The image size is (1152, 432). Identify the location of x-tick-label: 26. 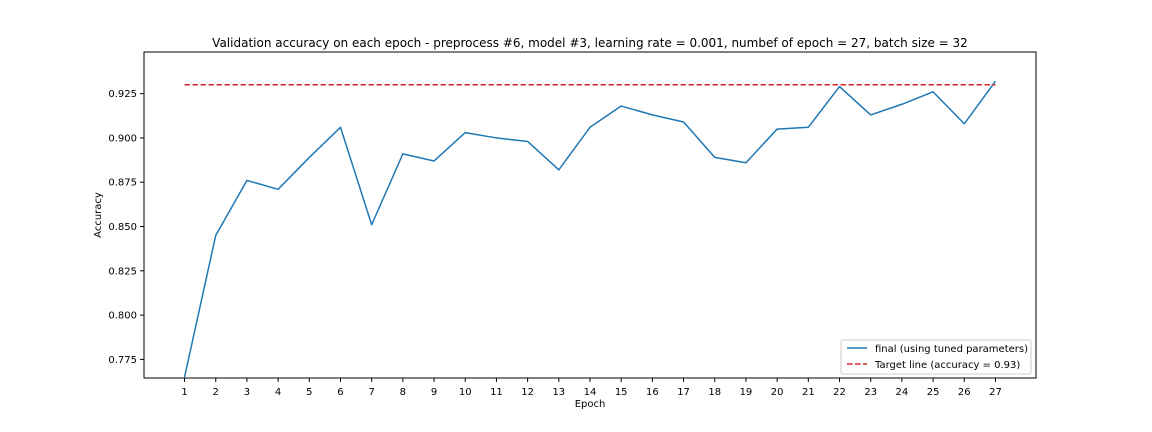
(964, 392).